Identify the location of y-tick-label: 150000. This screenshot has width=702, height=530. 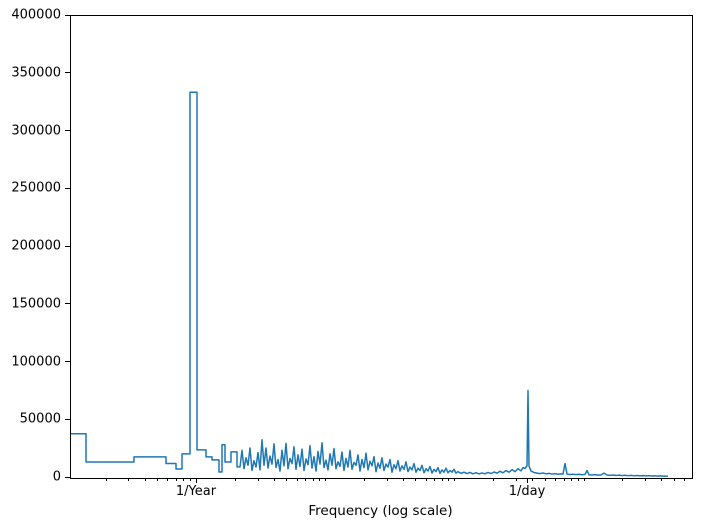
(36, 304).